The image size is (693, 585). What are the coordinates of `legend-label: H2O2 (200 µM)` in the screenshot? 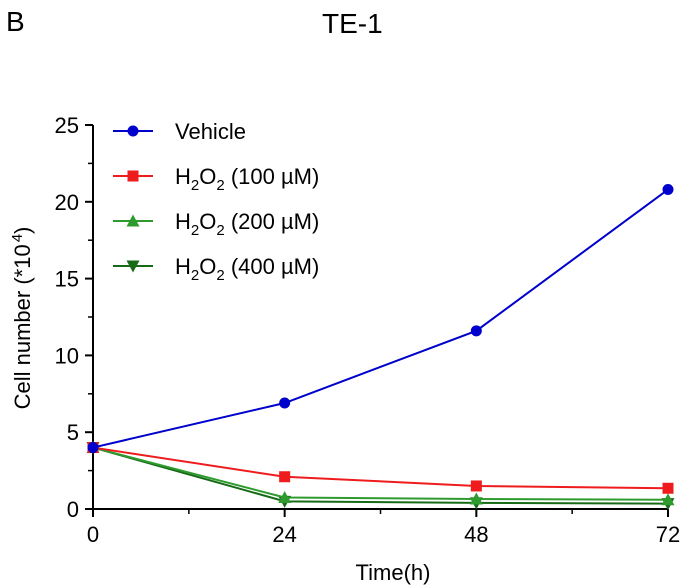 It's located at (247, 224).